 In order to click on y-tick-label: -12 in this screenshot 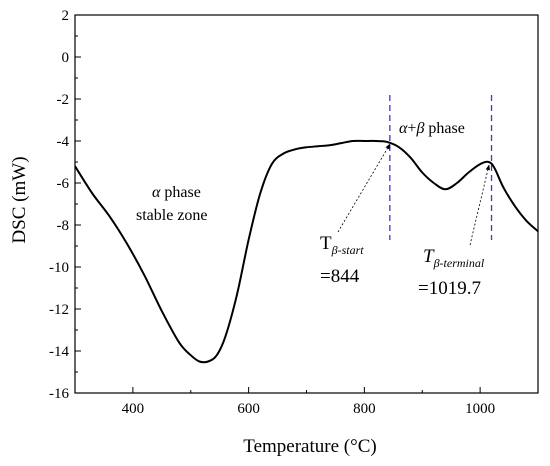, I will do `click(59, 310)`.